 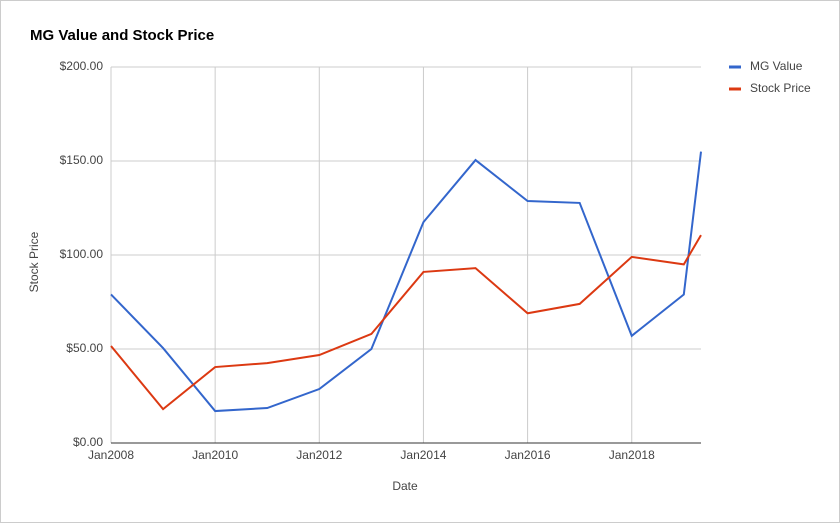 What do you see at coordinates (319, 455) in the screenshot?
I see `x-tick-label: Jan2012` at bounding box center [319, 455].